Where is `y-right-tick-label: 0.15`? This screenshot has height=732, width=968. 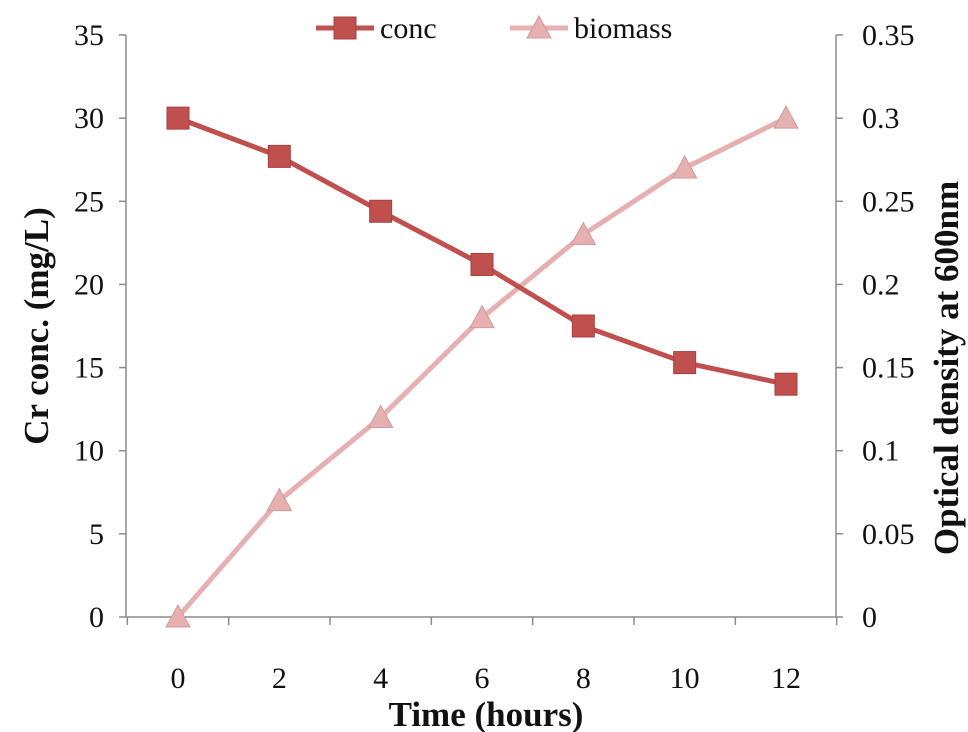 y-right-tick-label: 0.15 is located at coordinates (888, 368).